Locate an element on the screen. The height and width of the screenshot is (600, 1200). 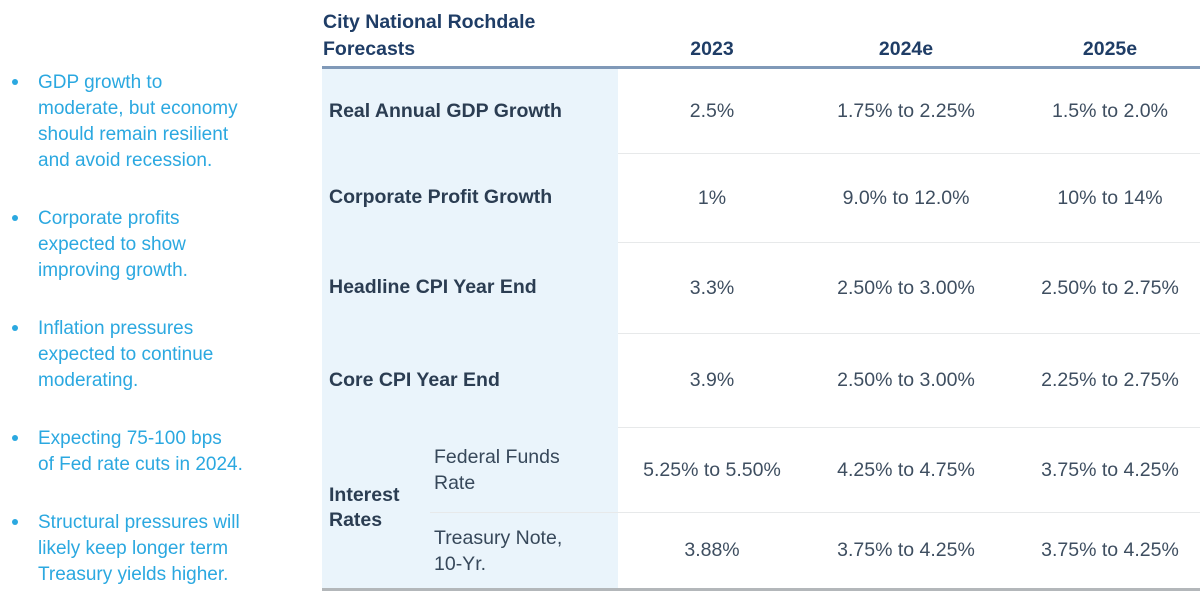
cell-treasury-2024e: 3.75% to 4.25% is located at coordinates (906, 550).